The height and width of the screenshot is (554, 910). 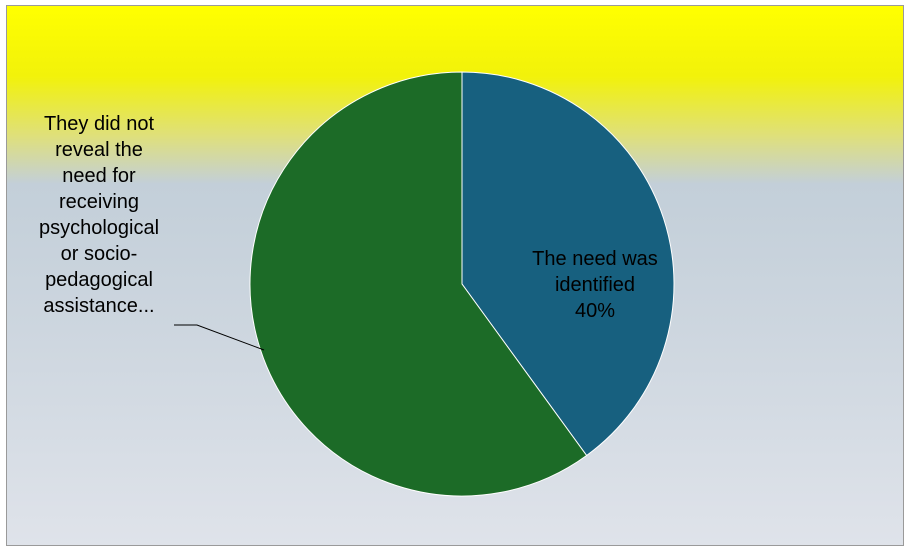 What do you see at coordinates (595, 285) in the screenshot?
I see `slice-label-need-identified: The need was identified 40%` at bounding box center [595, 285].